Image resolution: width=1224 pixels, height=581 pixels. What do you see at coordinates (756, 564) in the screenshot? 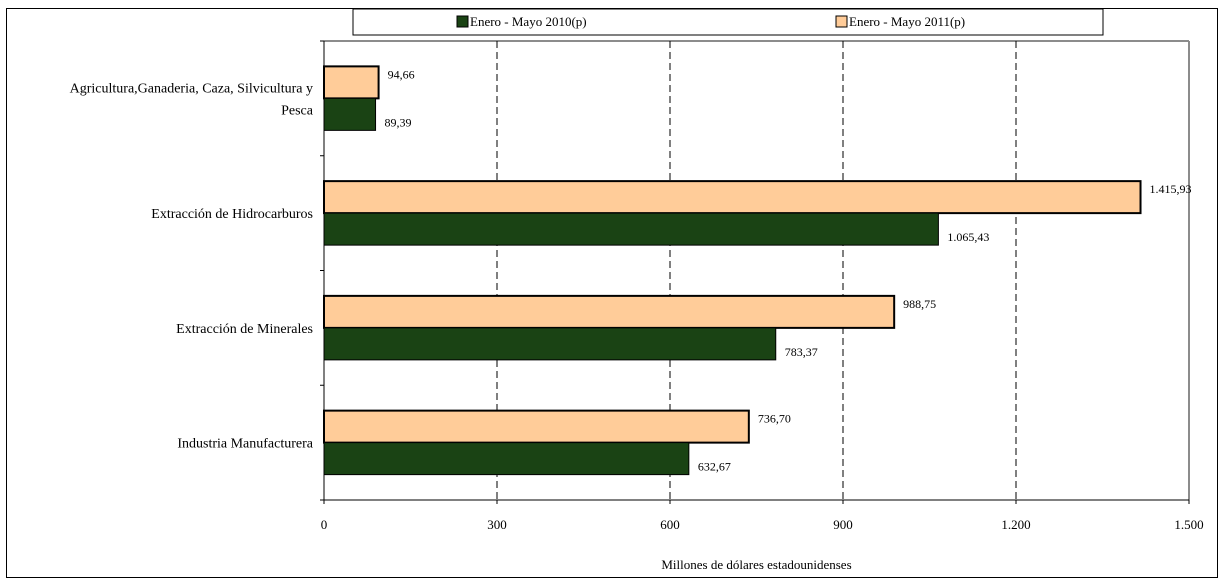
I see `x-axis-title: Millones de dólares estadounidenses` at bounding box center [756, 564].